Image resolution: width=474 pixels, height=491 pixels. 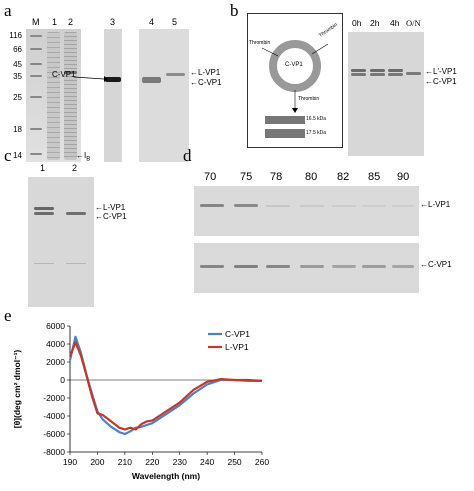 What do you see at coordinates (306, 211) in the screenshot?
I see `gel-d-lvp1` at bounding box center [306, 211].